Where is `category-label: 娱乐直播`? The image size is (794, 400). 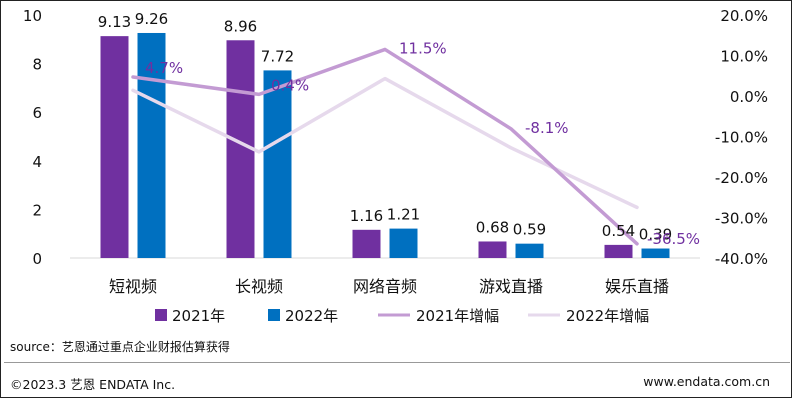
category-label: 娱乐直播 is located at coordinates (637, 286).